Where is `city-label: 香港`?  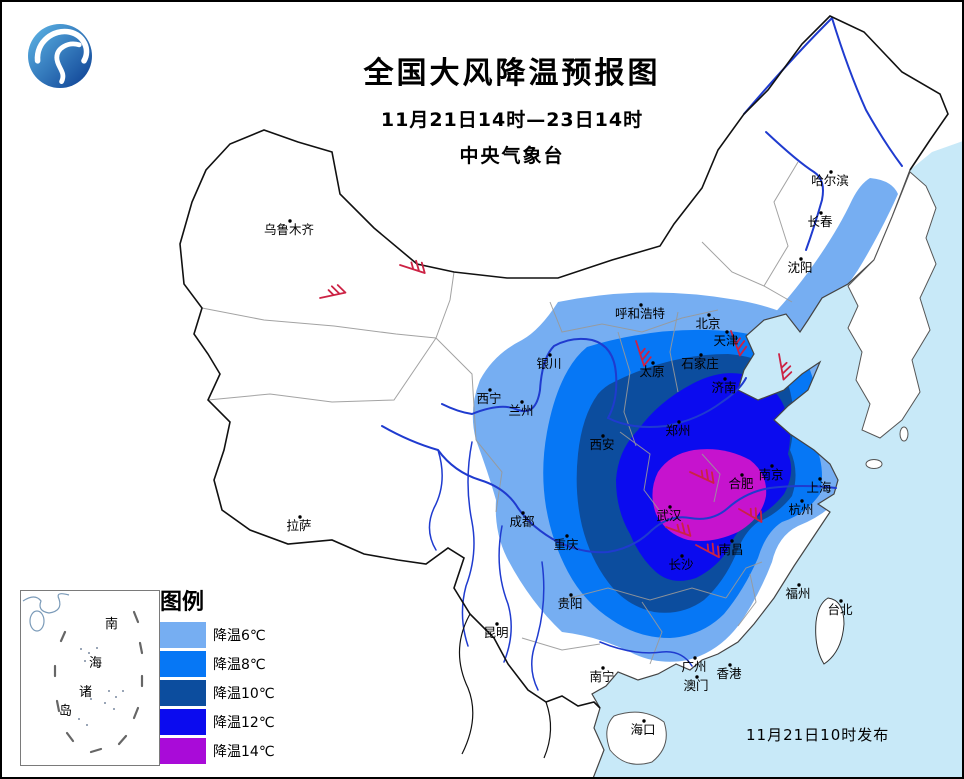
city-label: 香港 is located at coordinates (729, 673).